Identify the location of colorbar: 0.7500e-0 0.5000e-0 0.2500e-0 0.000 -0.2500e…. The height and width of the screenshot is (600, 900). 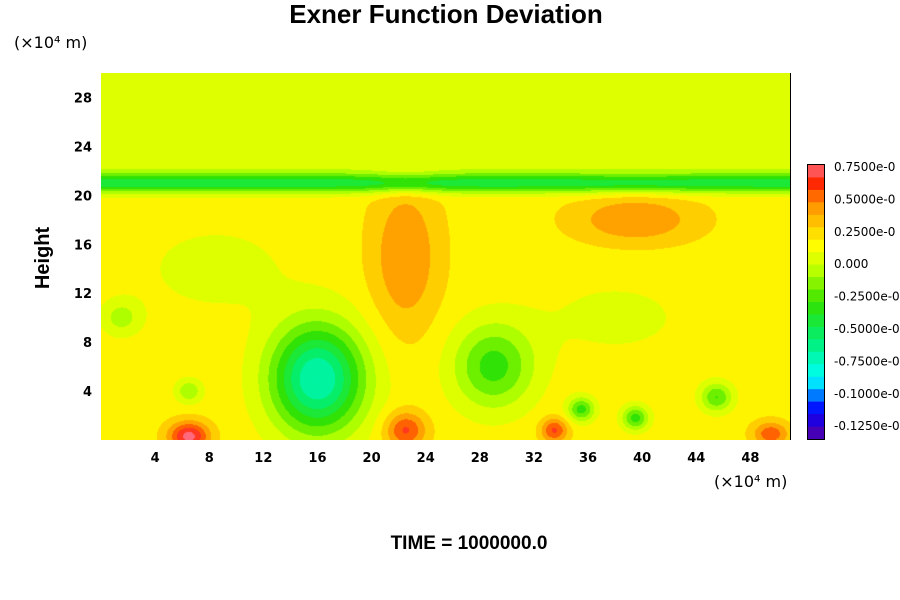
(853, 300).